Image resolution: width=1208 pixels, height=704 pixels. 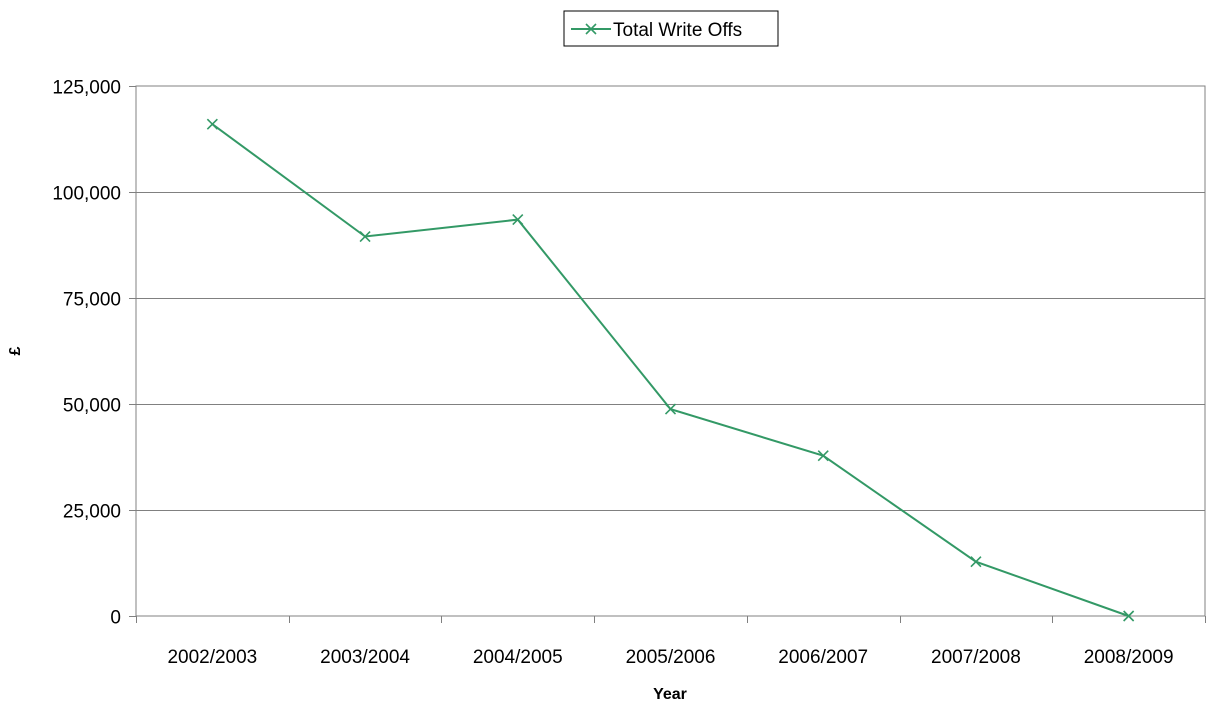 What do you see at coordinates (1129, 657) in the screenshot?
I see `x-tick-label: 2008/2009` at bounding box center [1129, 657].